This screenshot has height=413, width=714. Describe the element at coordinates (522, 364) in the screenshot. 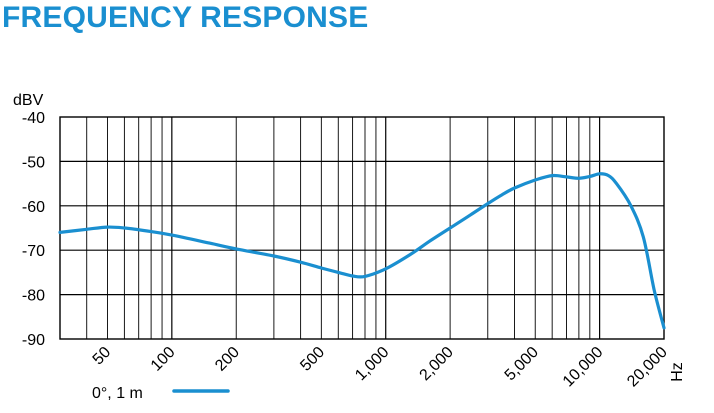

I see `x-tick-label: 5,000` at that location.